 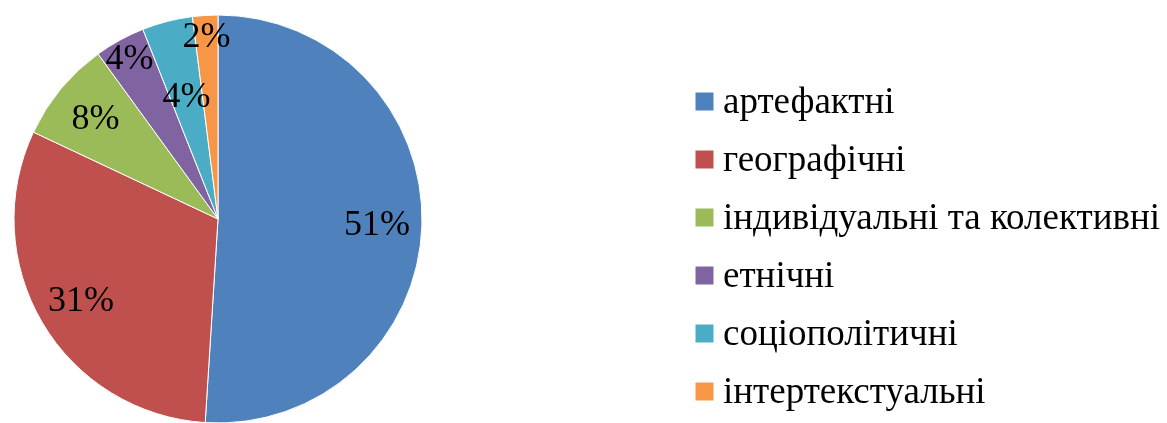 I want to click on legend-label: артефактні, so click(x=809, y=100).